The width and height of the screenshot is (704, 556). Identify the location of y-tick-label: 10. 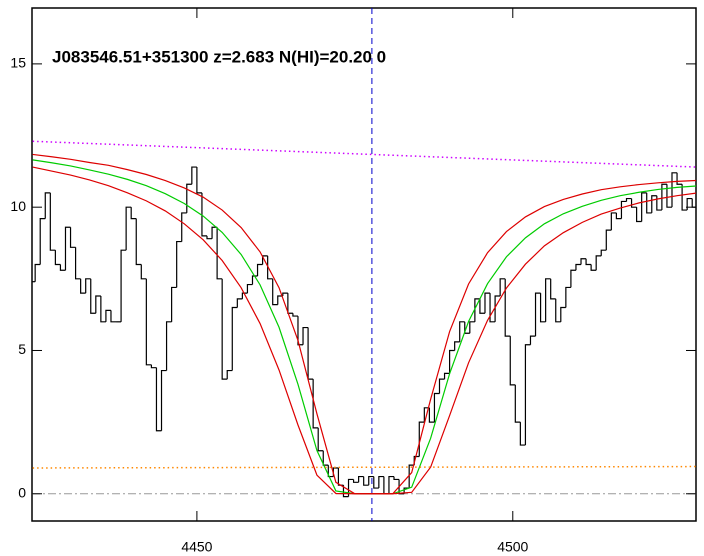
(18, 206).